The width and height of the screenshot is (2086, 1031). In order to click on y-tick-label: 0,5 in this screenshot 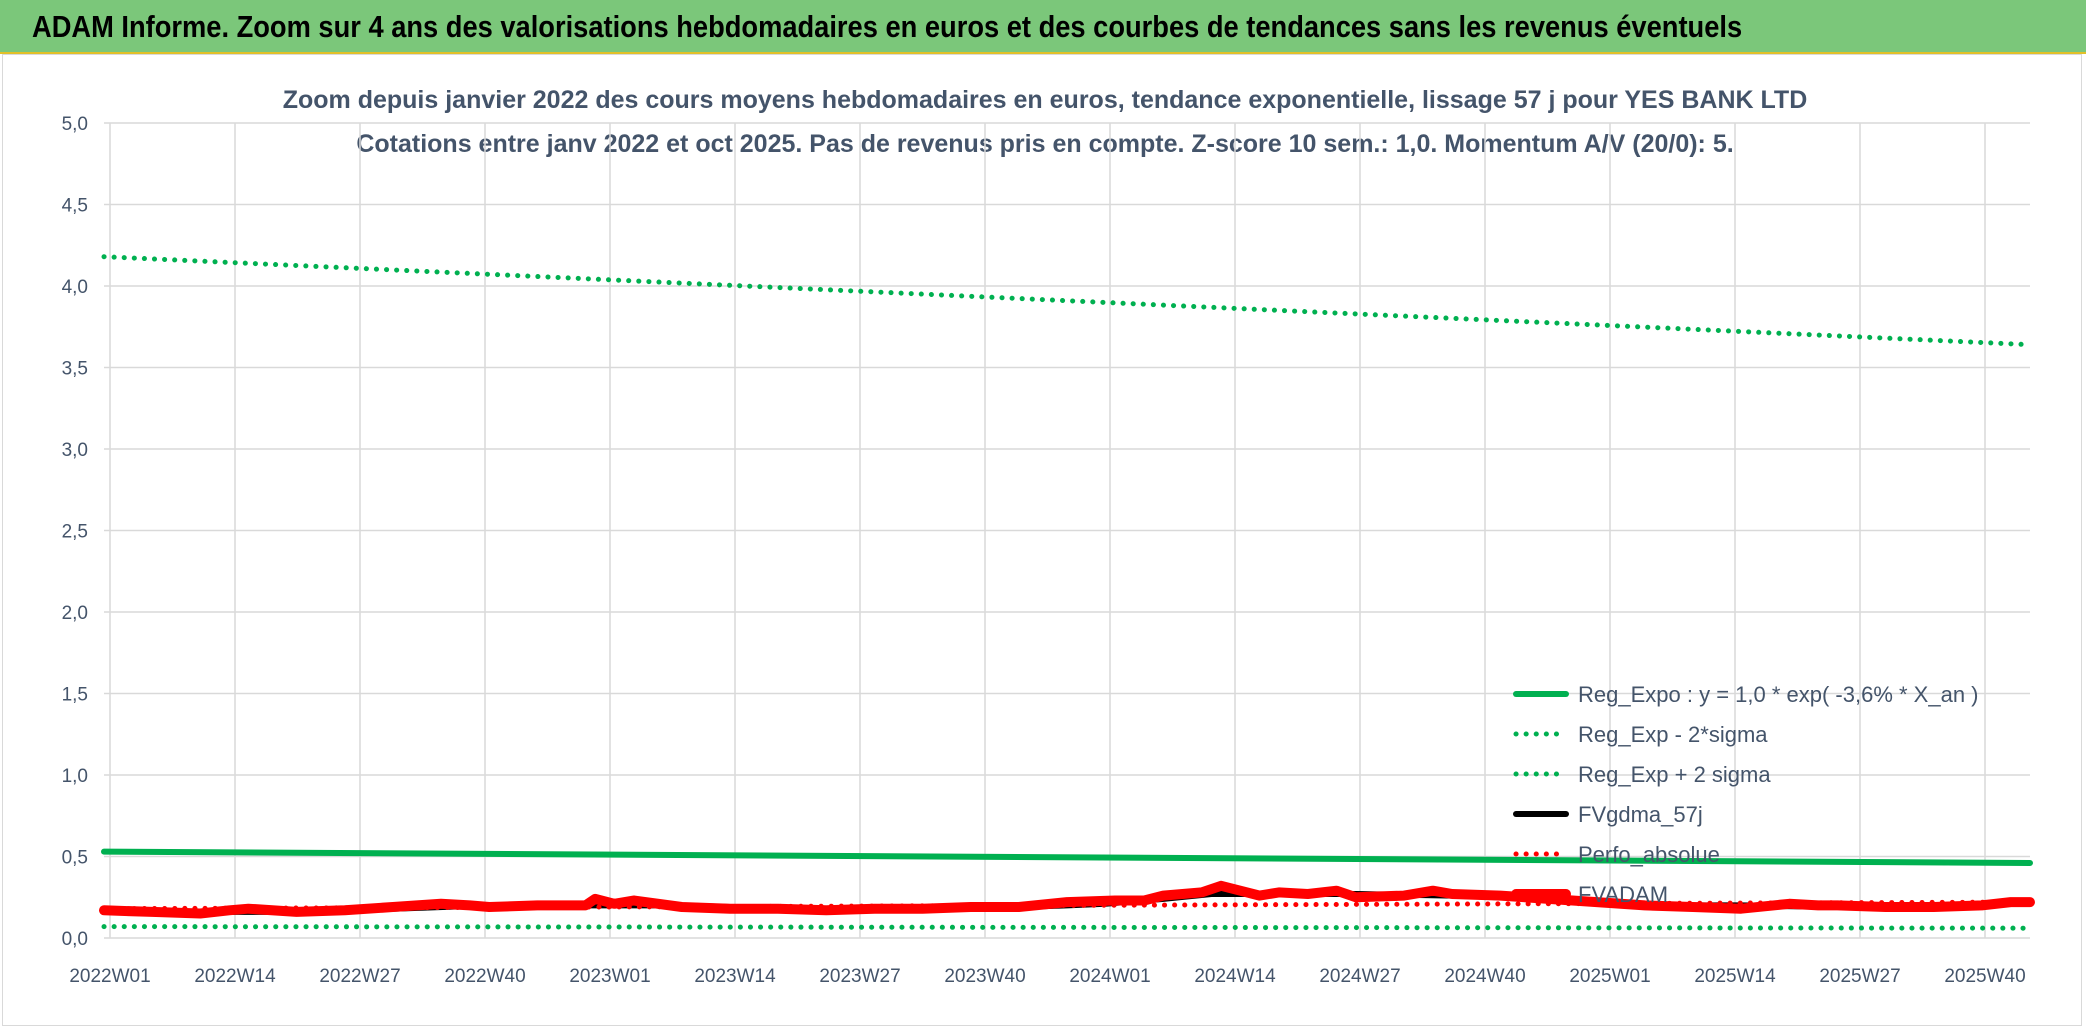, I will do `click(75, 858)`.